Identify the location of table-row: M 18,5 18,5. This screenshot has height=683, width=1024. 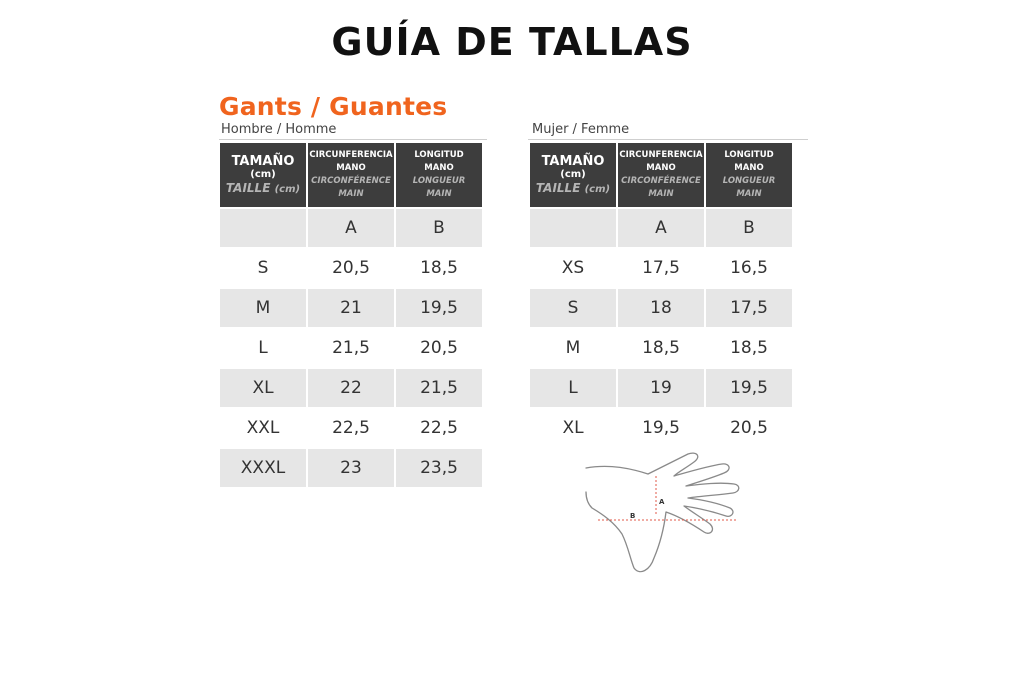
(661, 348).